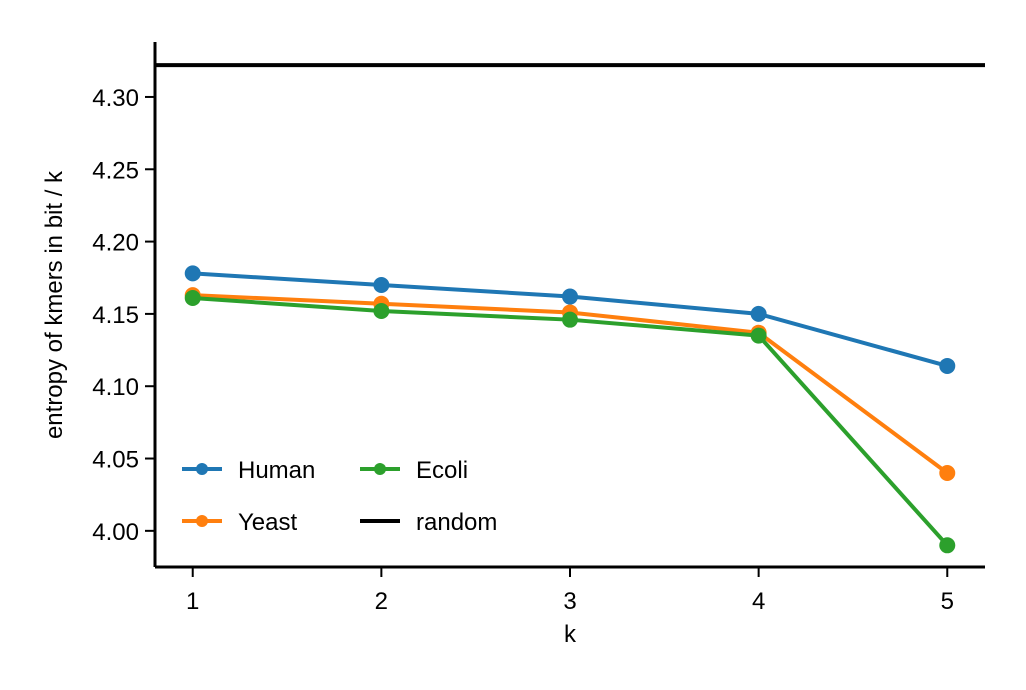  Describe the element at coordinates (456, 522) in the screenshot. I see `legend-label-random: random` at that location.